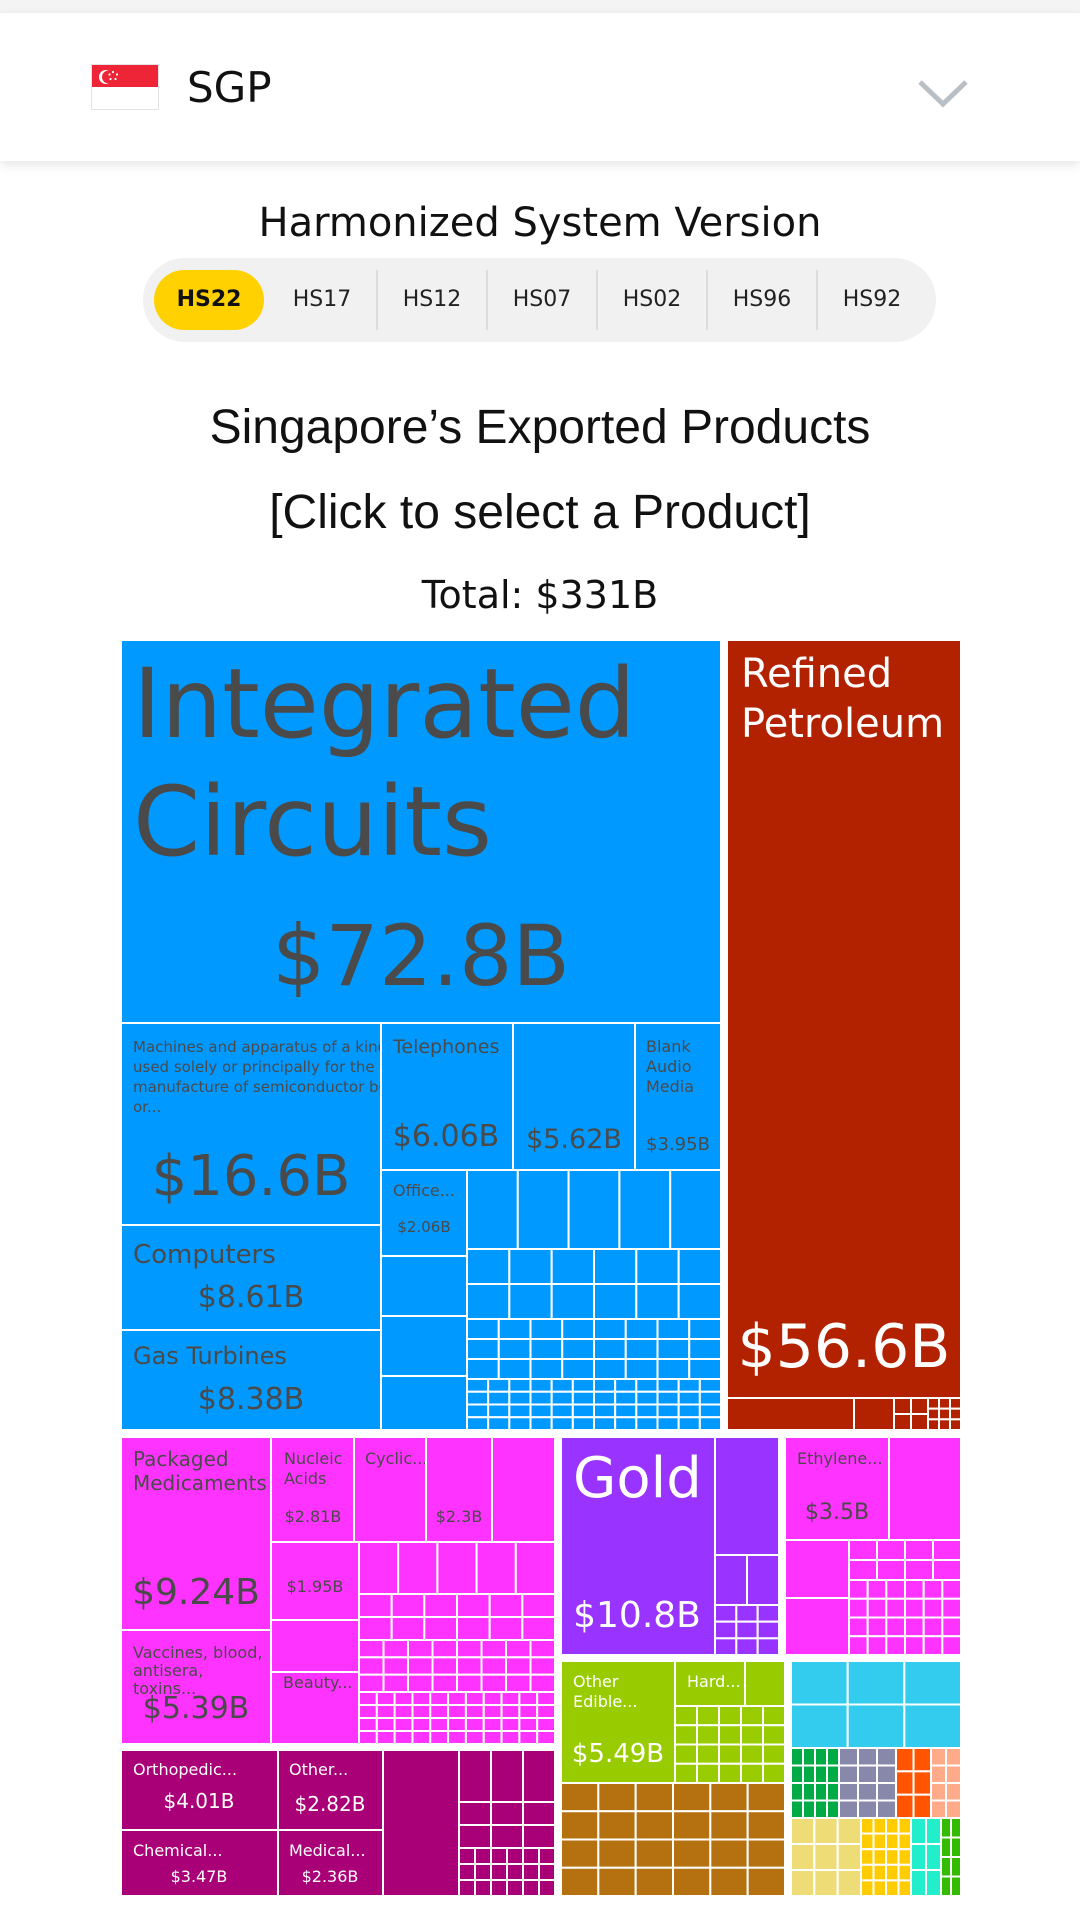 This screenshot has height=1909, width=1080. I want to click on tile-other-edible, so click(618, 1722).